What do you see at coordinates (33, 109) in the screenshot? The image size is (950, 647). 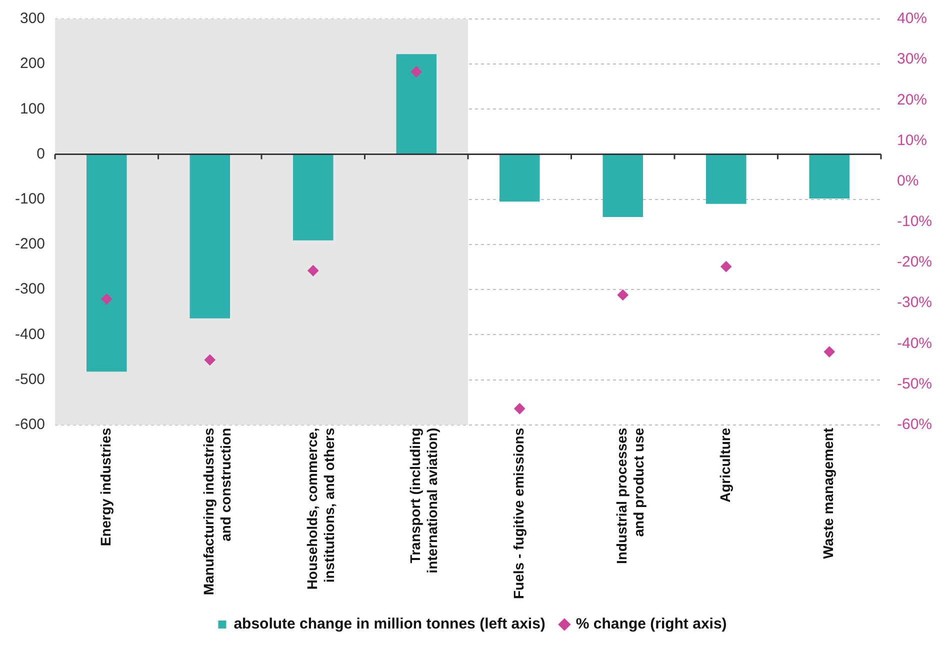 I see `y-tick-label: 100` at bounding box center [33, 109].